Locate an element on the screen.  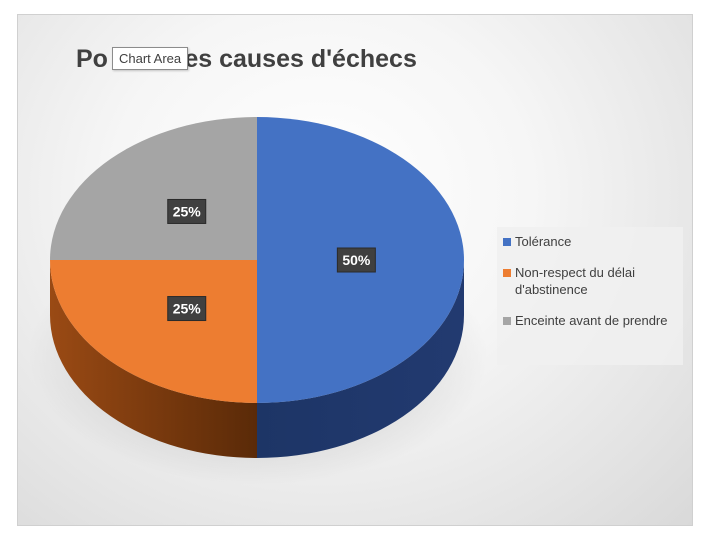
pie-side-orange is located at coordinates (153, 359).